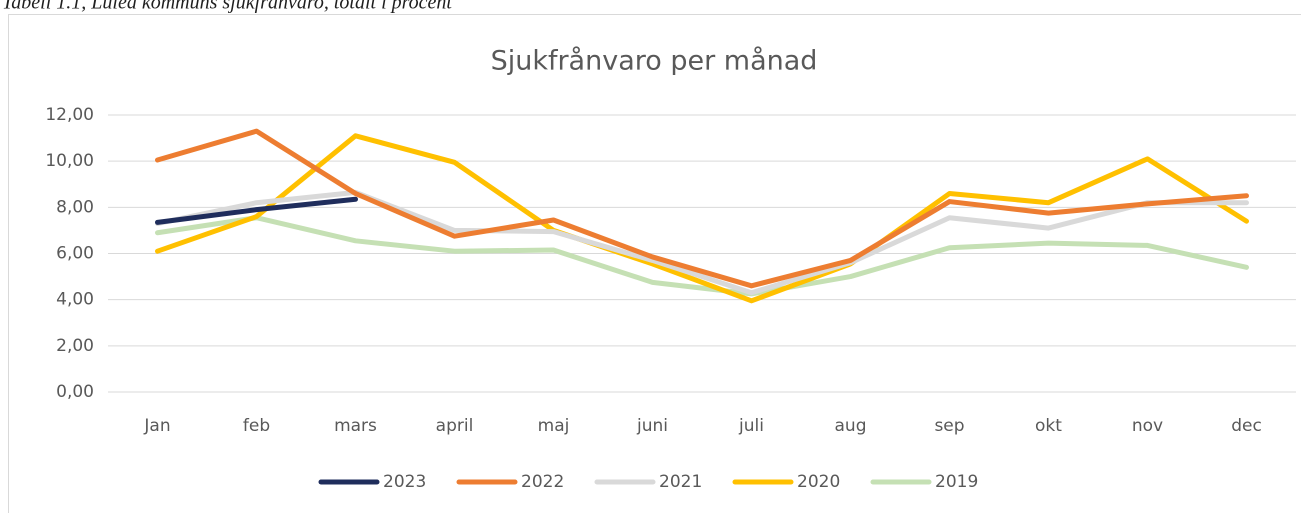 The height and width of the screenshot is (513, 1301). What do you see at coordinates (404, 482) in the screenshot?
I see `legend-label: 2023` at bounding box center [404, 482].